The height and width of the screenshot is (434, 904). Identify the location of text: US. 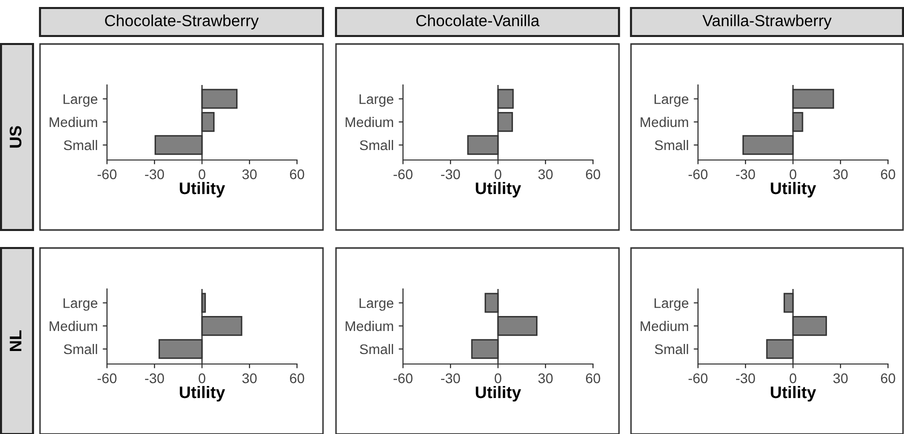
(16, 137).